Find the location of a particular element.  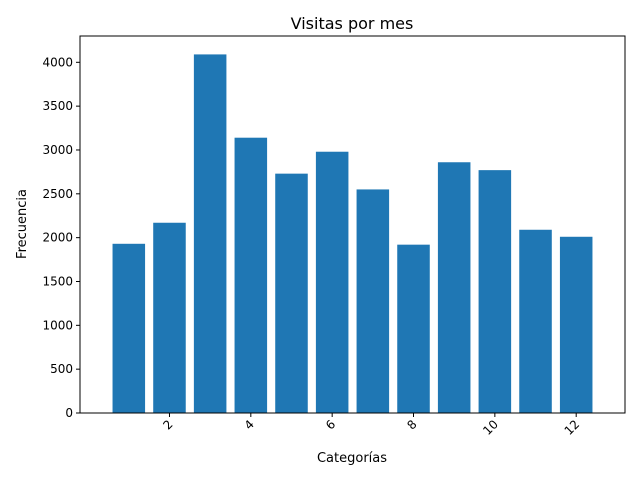

x-tick-label: 4 is located at coordinates (249, 424).